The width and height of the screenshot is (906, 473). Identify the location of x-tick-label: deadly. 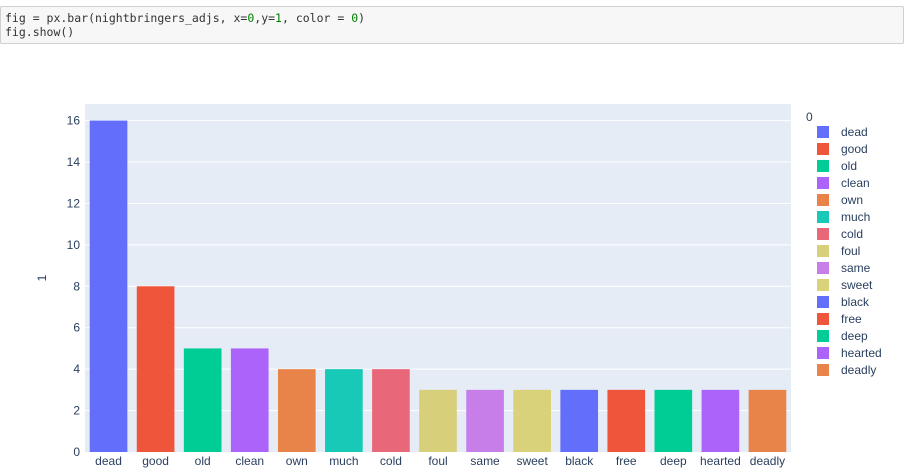
(767, 461).